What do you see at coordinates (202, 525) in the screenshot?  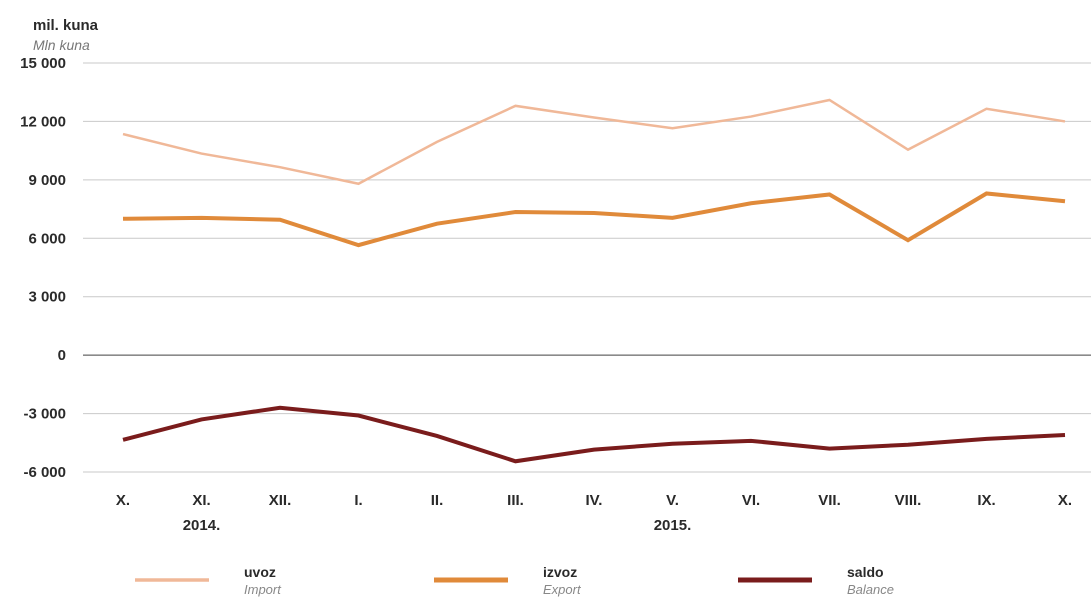 I see `year-label: 2014.` at bounding box center [202, 525].